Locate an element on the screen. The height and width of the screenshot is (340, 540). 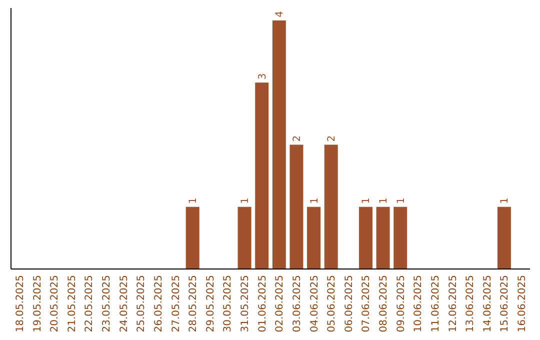
x-tick-label: 10.06.2025 is located at coordinates (418, 303).